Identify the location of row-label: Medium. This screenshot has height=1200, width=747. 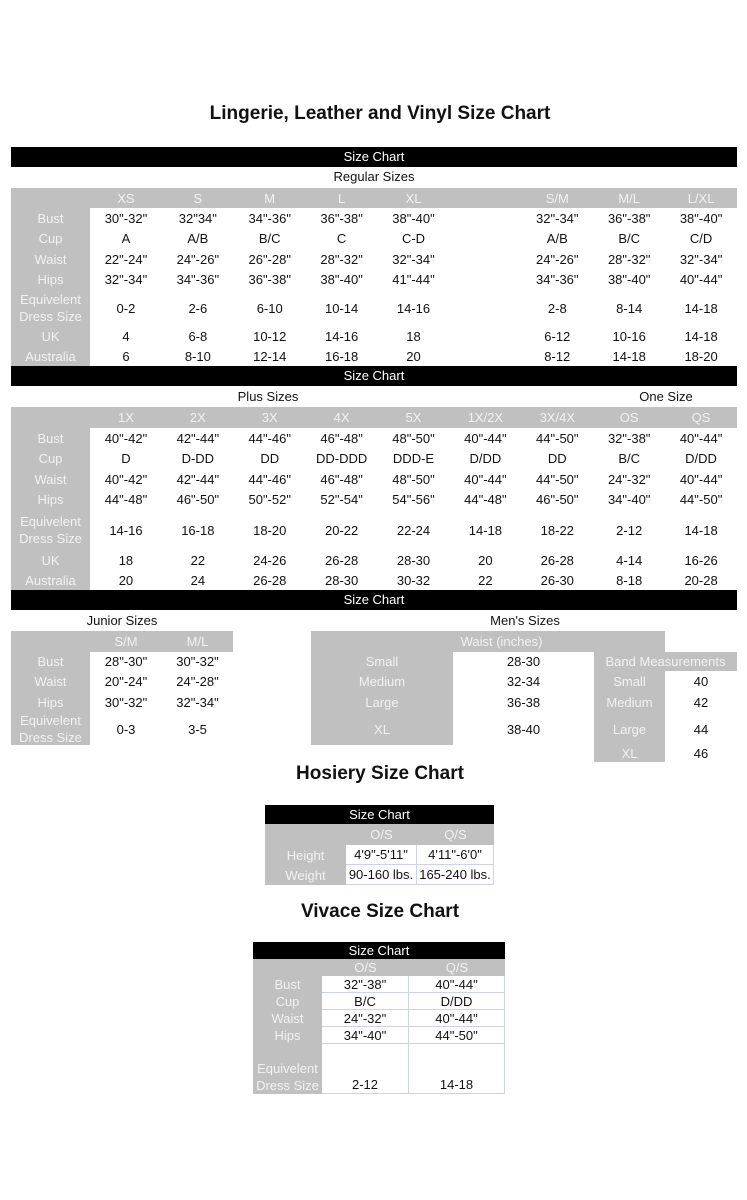
(629, 702).